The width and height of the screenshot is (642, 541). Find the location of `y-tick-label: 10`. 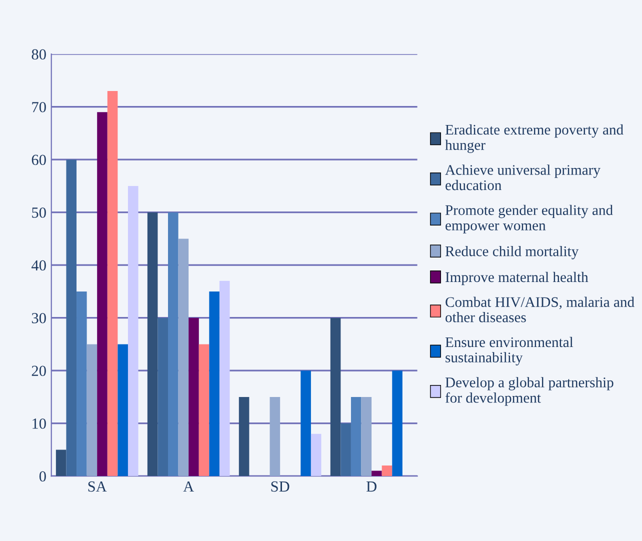

y-tick-label: 10 is located at coordinates (39, 423).